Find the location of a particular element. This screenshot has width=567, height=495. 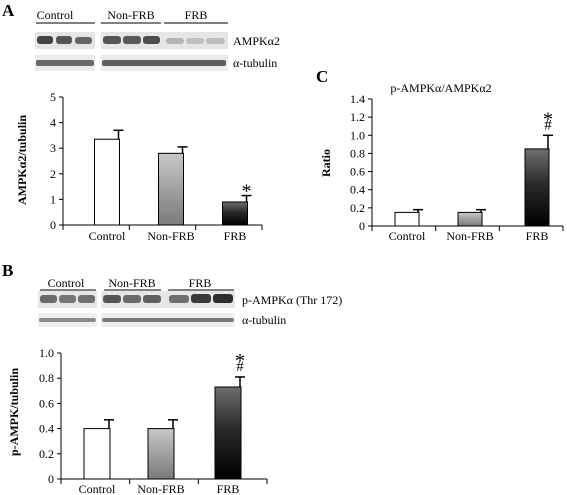

y-tick-label: 1.2 is located at coordinates (357, 117).